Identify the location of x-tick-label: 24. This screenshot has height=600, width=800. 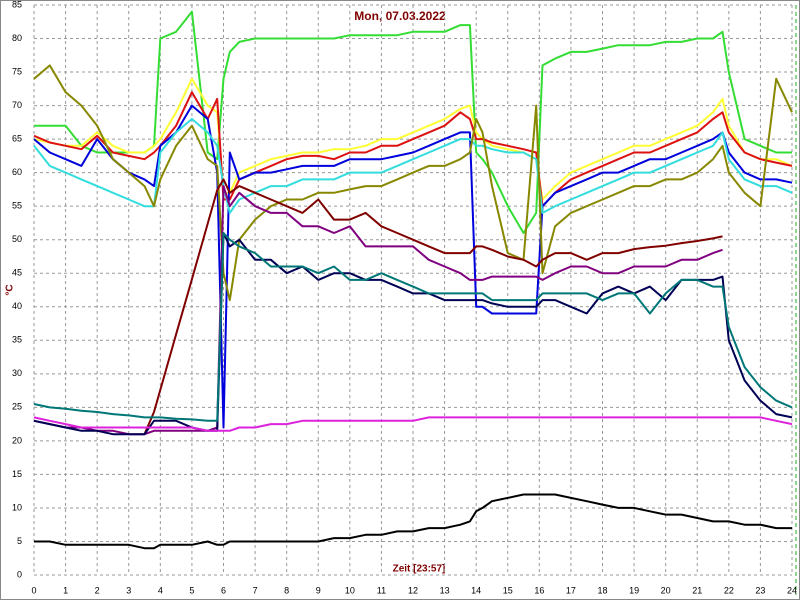
(792, 590).